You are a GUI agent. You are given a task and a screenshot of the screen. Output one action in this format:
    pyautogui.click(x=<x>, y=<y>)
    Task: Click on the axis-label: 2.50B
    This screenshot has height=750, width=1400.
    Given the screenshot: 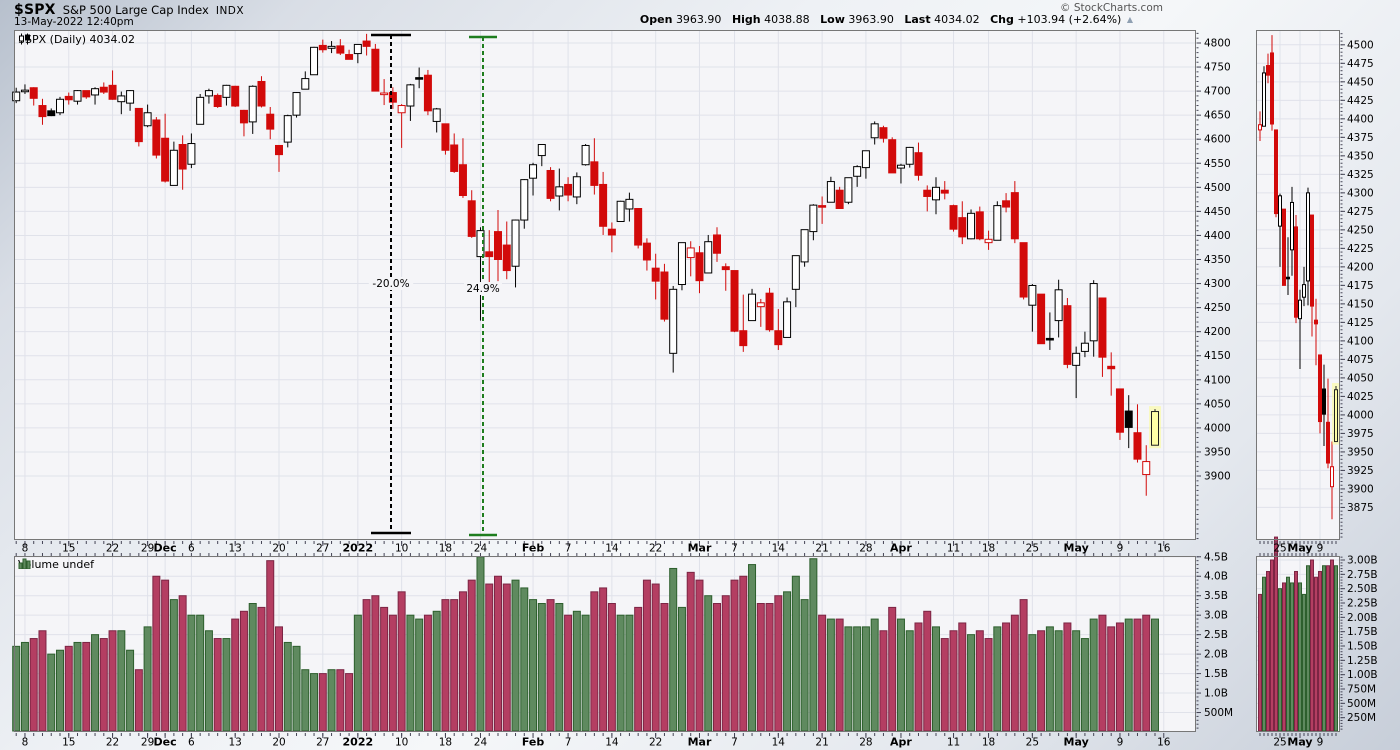 What is the action you would take?
    pyautogui.click(x=1362, y=589)
    